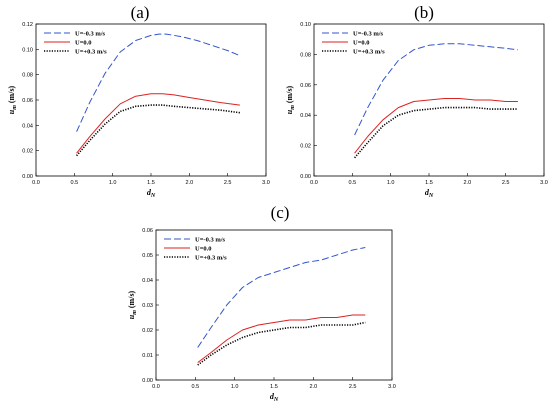 The image size is (550, 402). Describe the element at coordinates (140, 12) in the screenshot. I see `panel-label: (a)` at that location.